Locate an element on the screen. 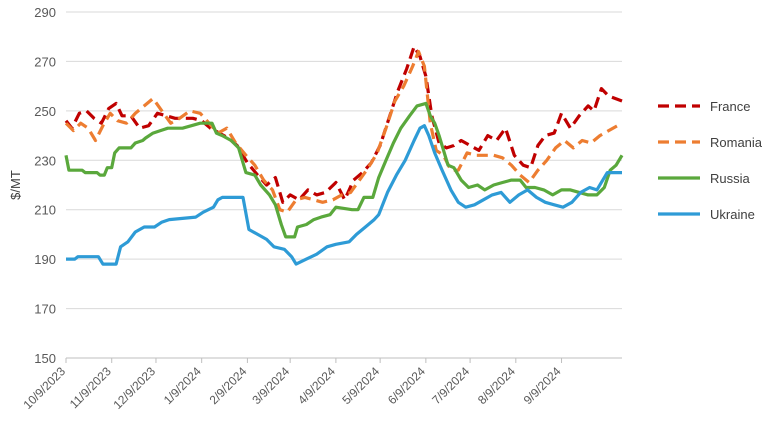 The image size is (776, 425). y-tick-label: 290 is located at coordinates (45, 12).